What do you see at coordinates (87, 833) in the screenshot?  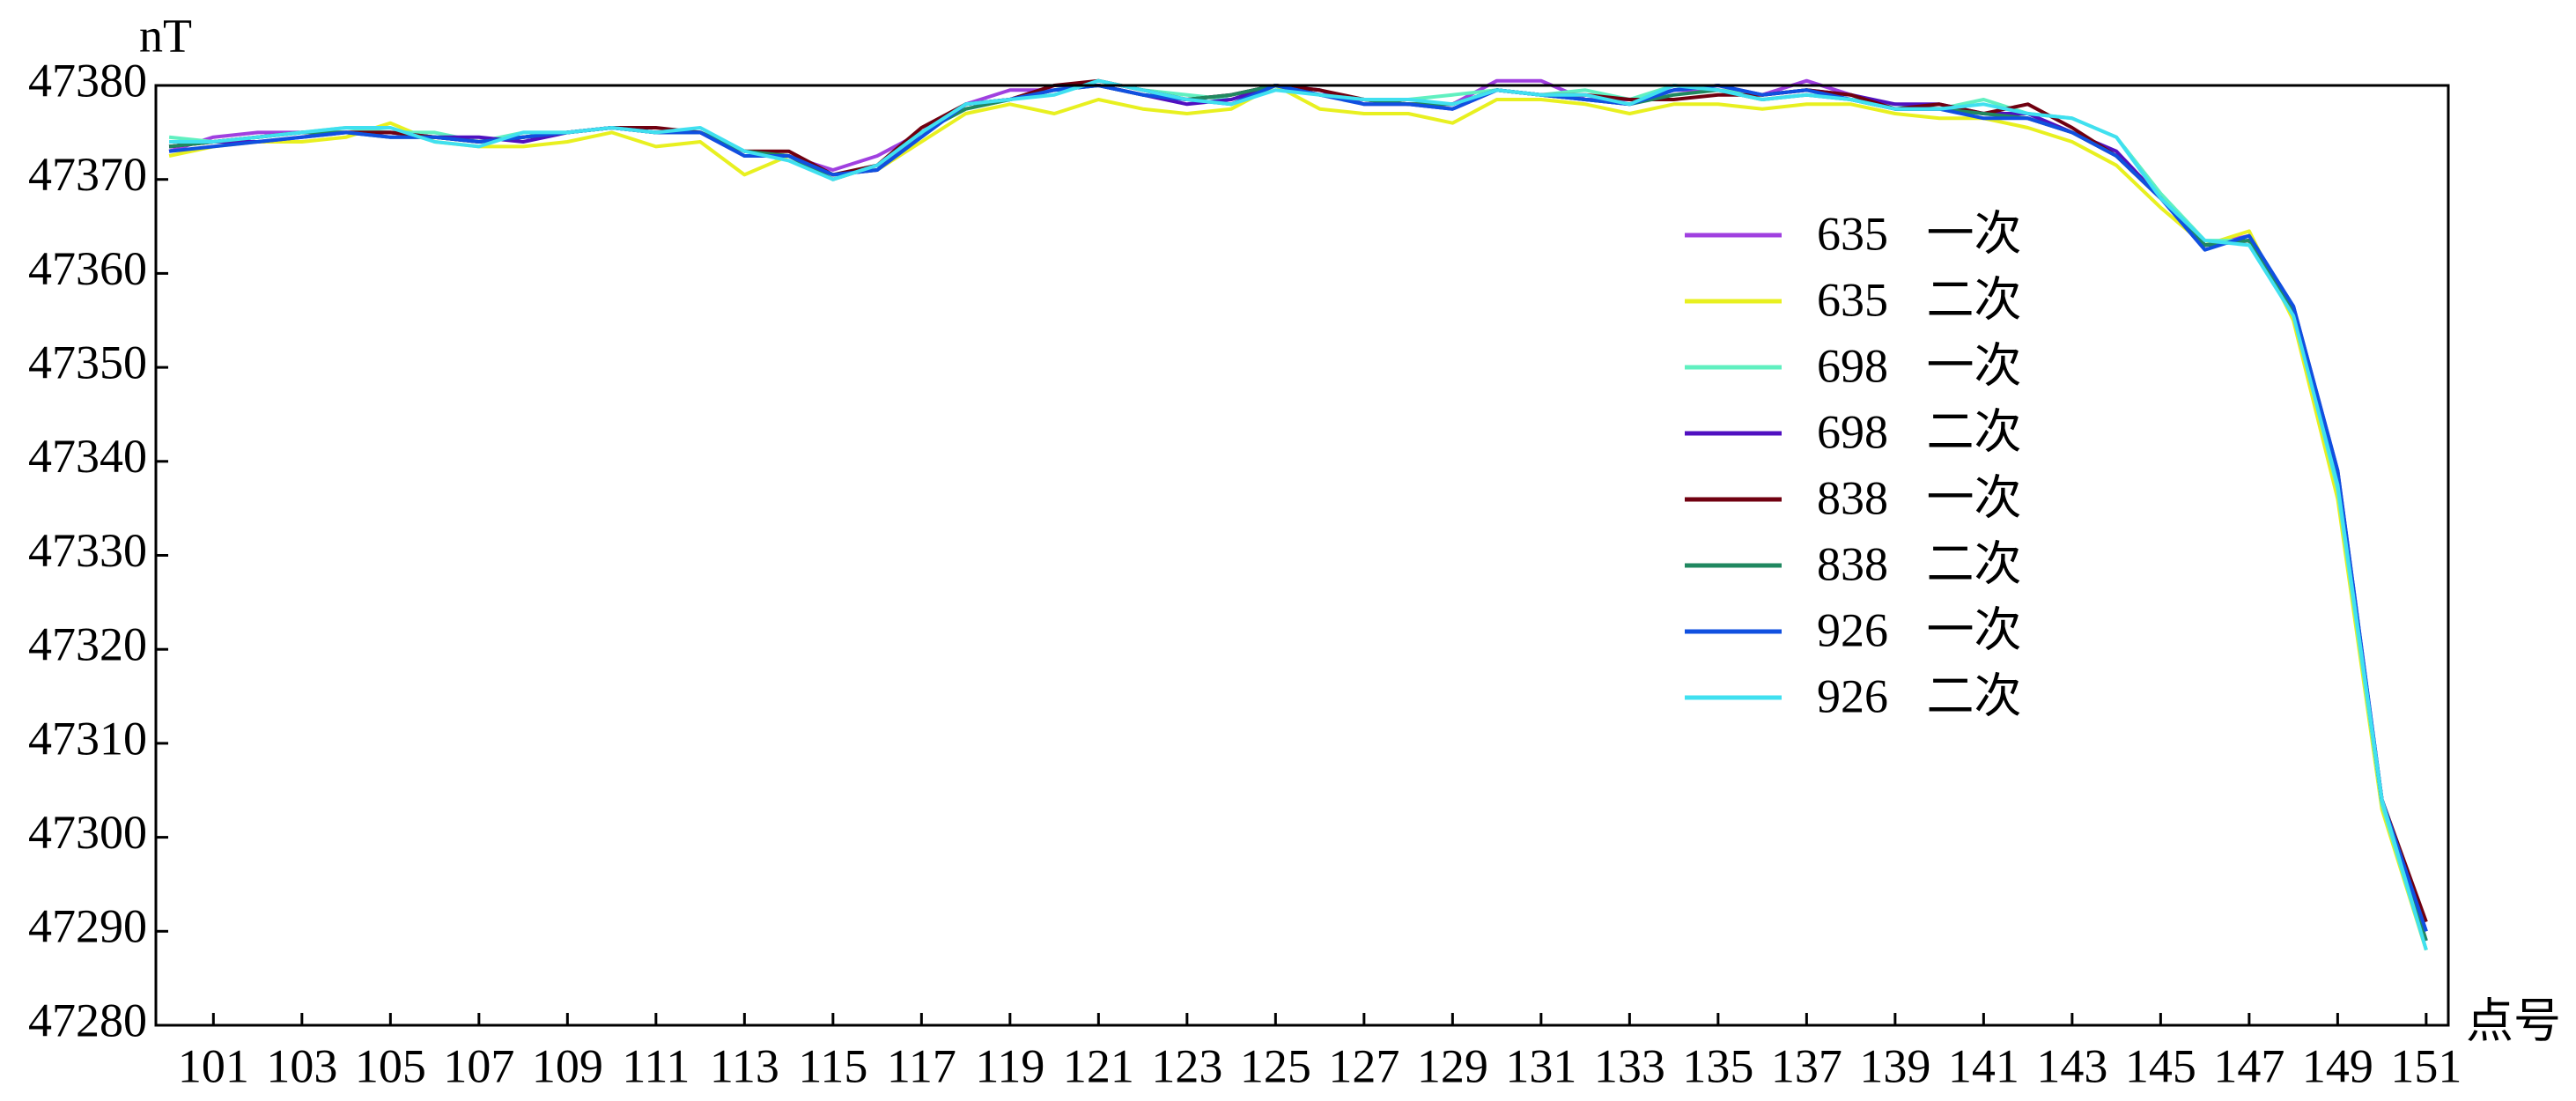 I see `y-tick-label: 47300` at bounding box center [87, 833].